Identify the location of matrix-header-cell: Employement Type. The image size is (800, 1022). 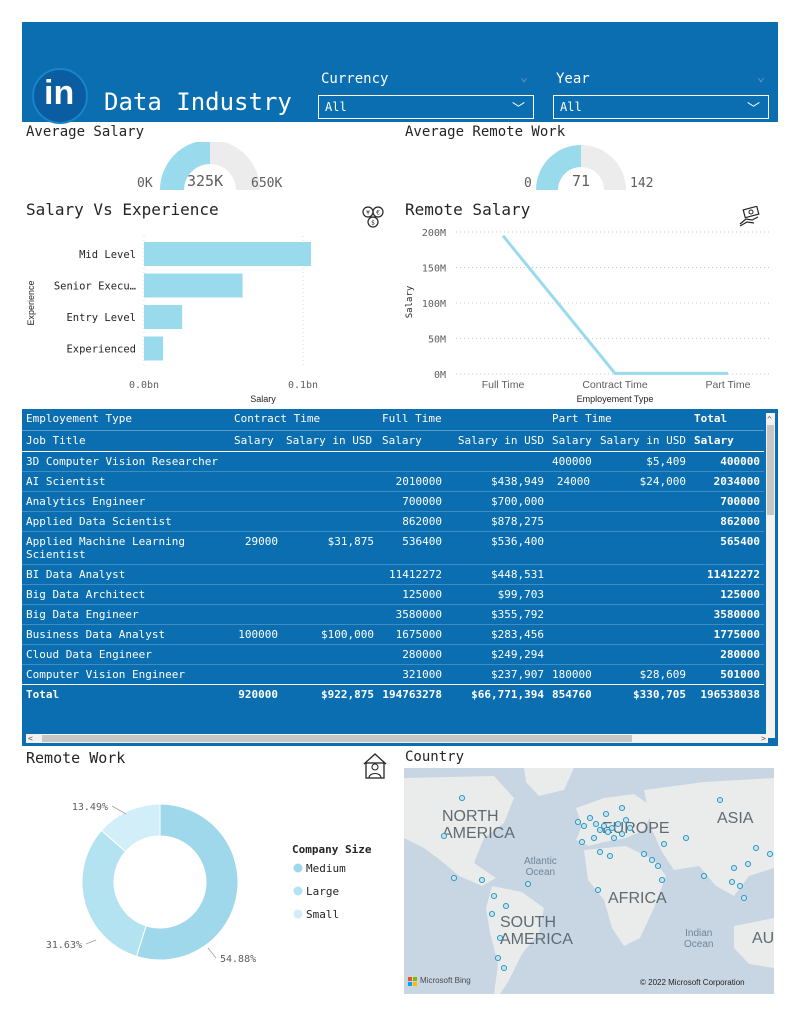
(126, 420).